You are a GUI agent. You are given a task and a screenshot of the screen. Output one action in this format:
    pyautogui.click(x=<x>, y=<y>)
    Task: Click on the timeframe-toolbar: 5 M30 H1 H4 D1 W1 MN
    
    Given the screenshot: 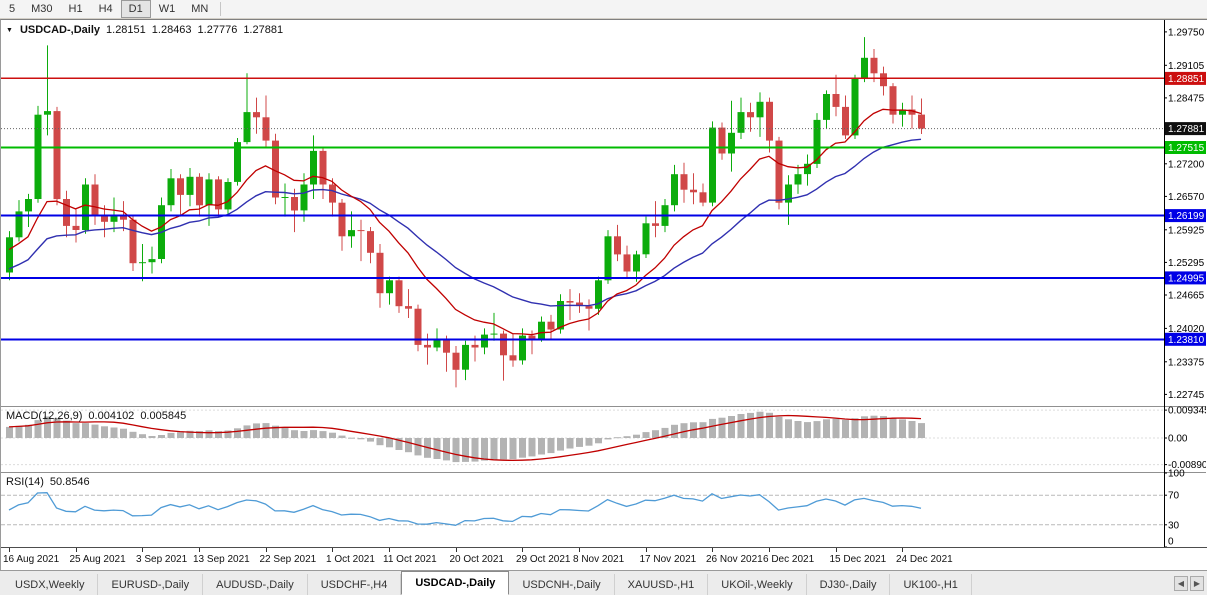 What is the action you would take?
    pyautogui.click(x=603, y=9)
    